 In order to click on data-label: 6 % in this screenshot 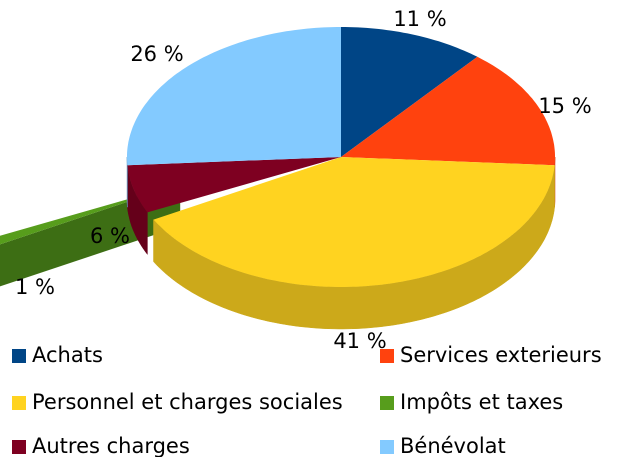, I will do `click(110, 236)`.